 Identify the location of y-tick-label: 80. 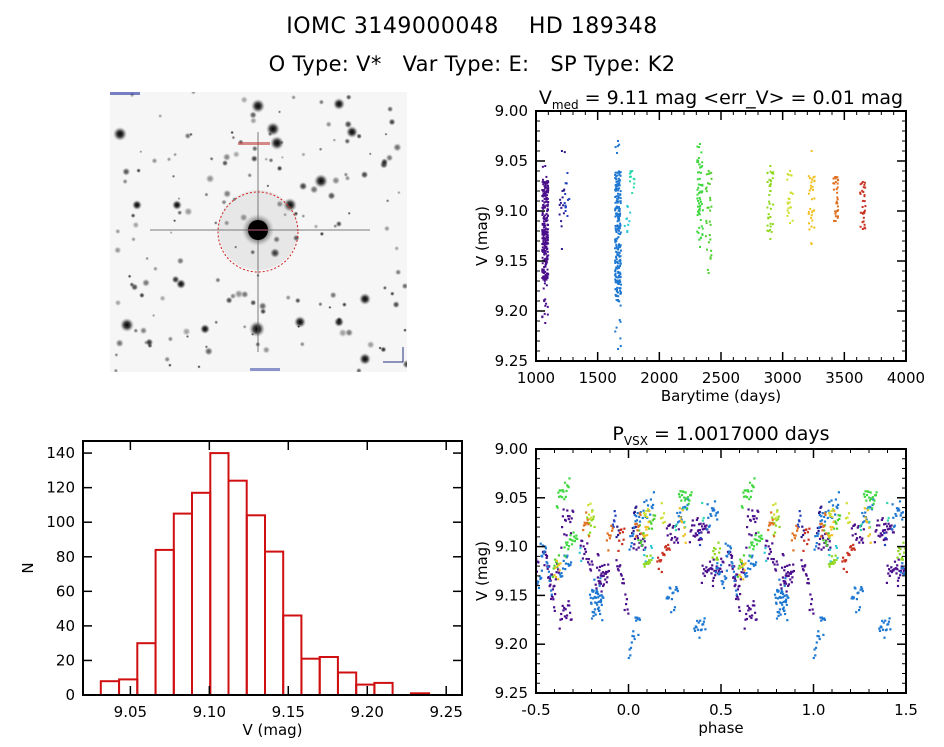
(65, 557).